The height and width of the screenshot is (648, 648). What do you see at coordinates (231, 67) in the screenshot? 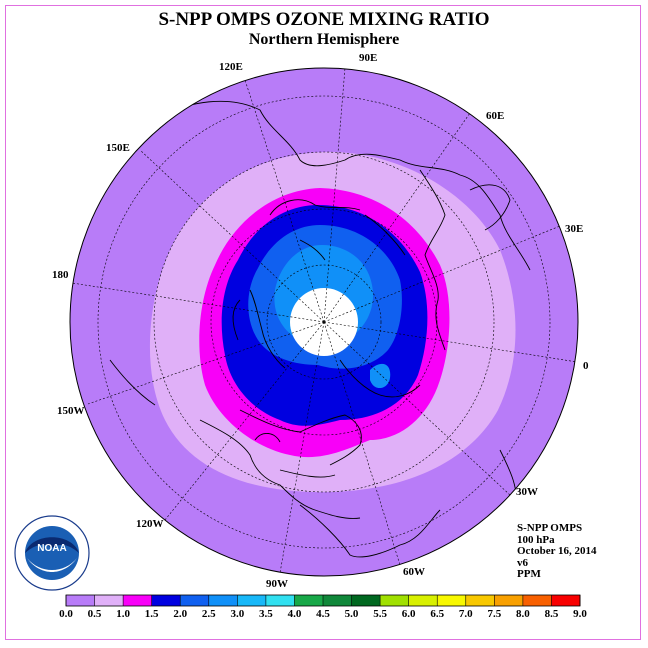
I see `lon-label-120e: 120E` at bounding box center [231, 67].